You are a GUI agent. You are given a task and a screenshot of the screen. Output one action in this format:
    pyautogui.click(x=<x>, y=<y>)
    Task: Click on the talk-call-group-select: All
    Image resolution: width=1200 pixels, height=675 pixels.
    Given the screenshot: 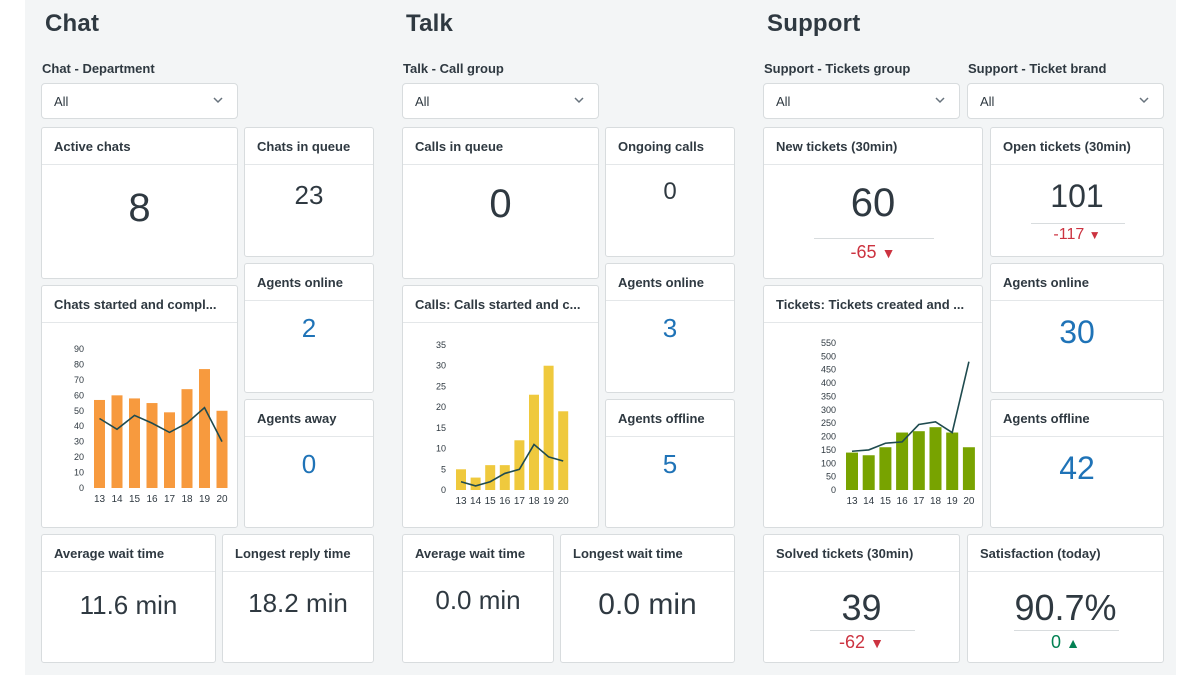 What is the action you would take?
    pyautogui.click(x=500, y=101)
    